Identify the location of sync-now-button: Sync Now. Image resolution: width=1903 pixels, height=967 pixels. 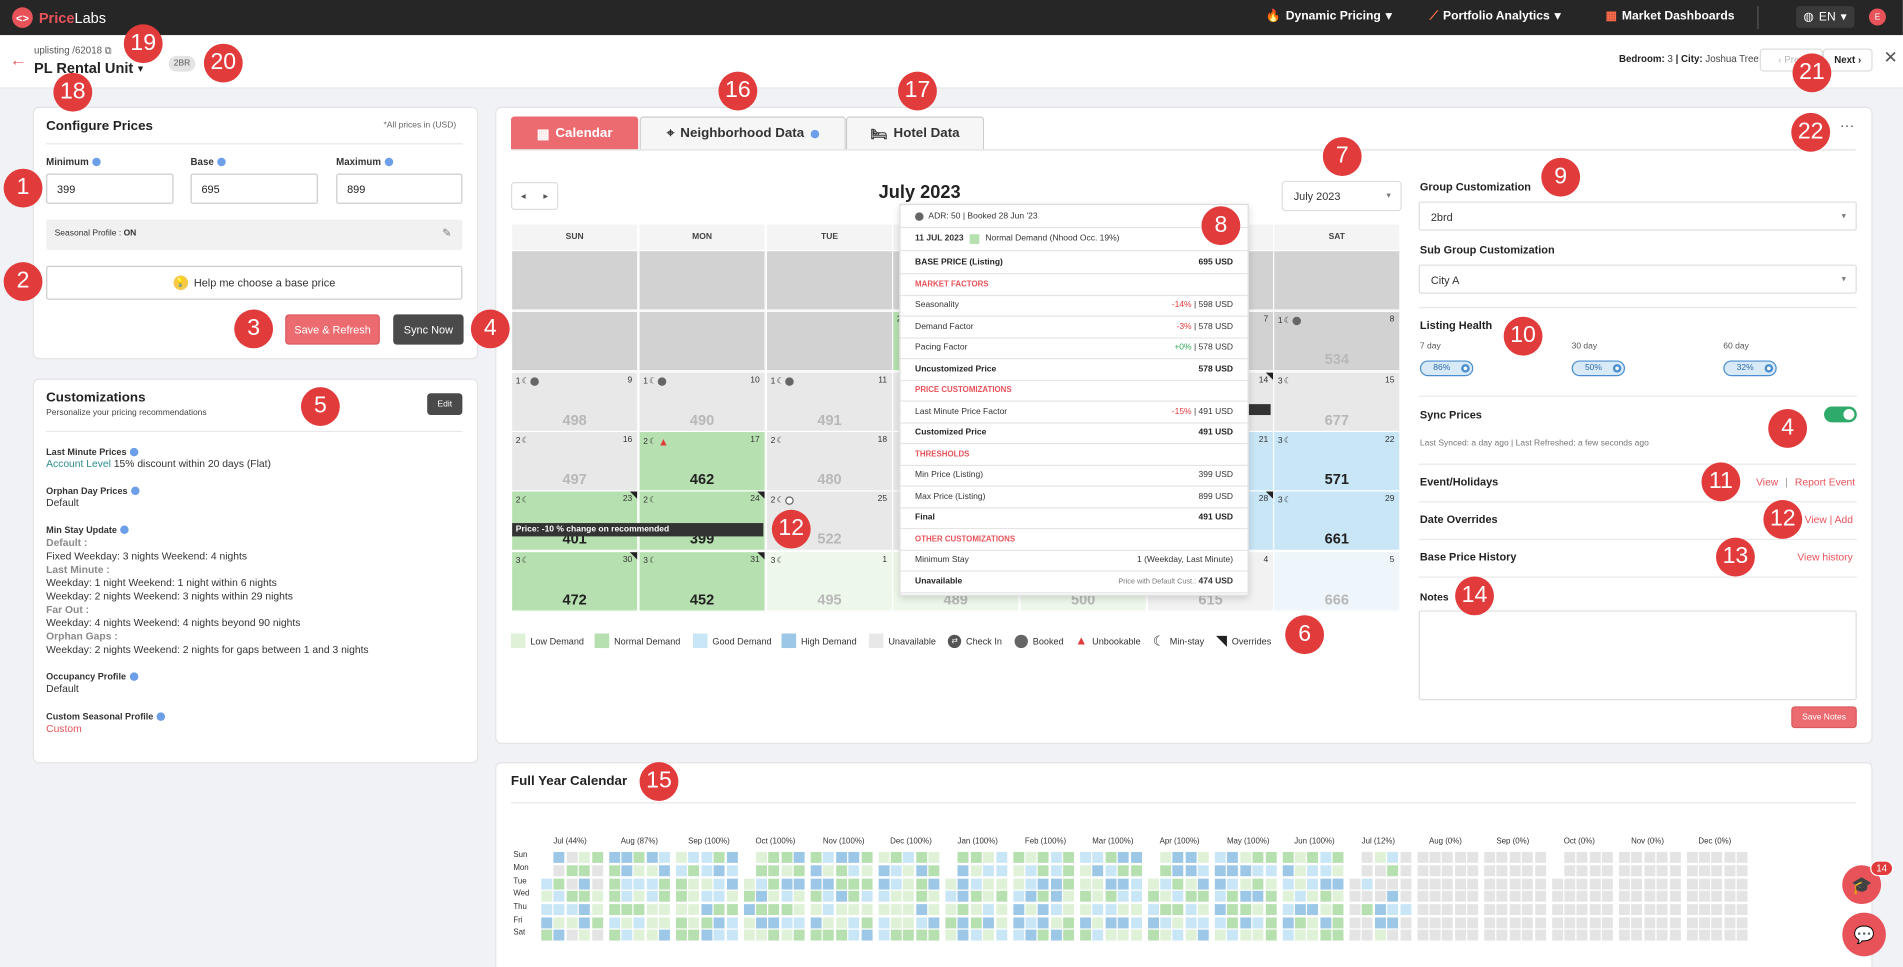
(428, 329).